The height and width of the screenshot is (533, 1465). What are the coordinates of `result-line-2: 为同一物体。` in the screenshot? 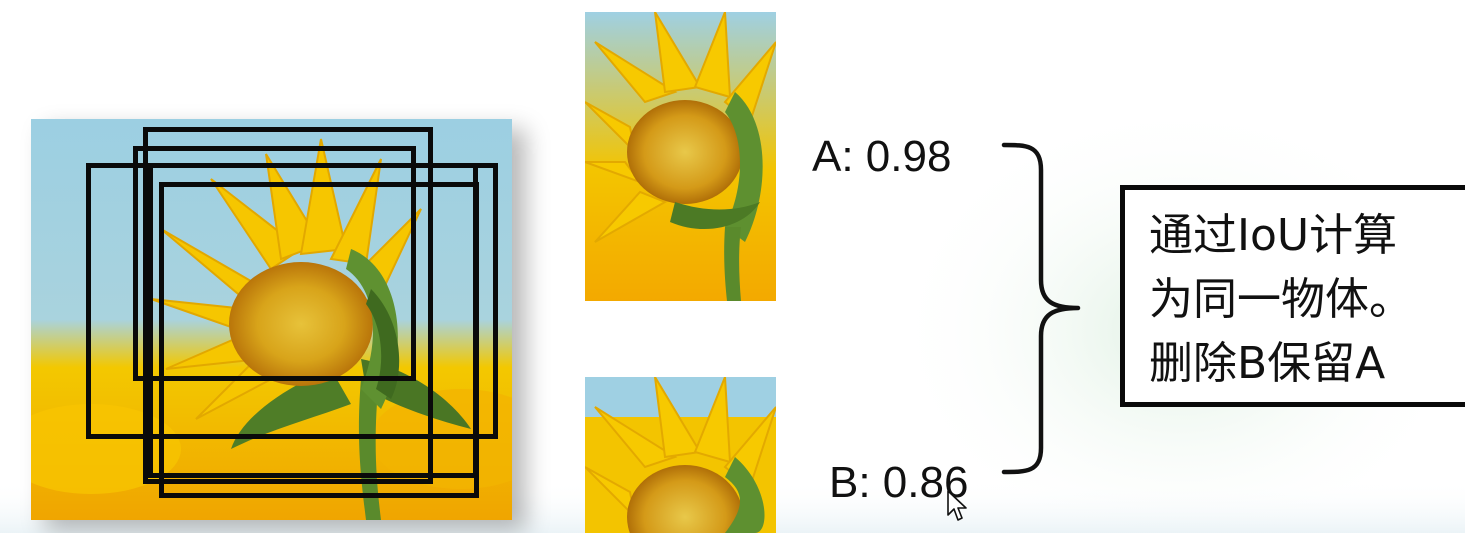 It's located at (1281, 299).